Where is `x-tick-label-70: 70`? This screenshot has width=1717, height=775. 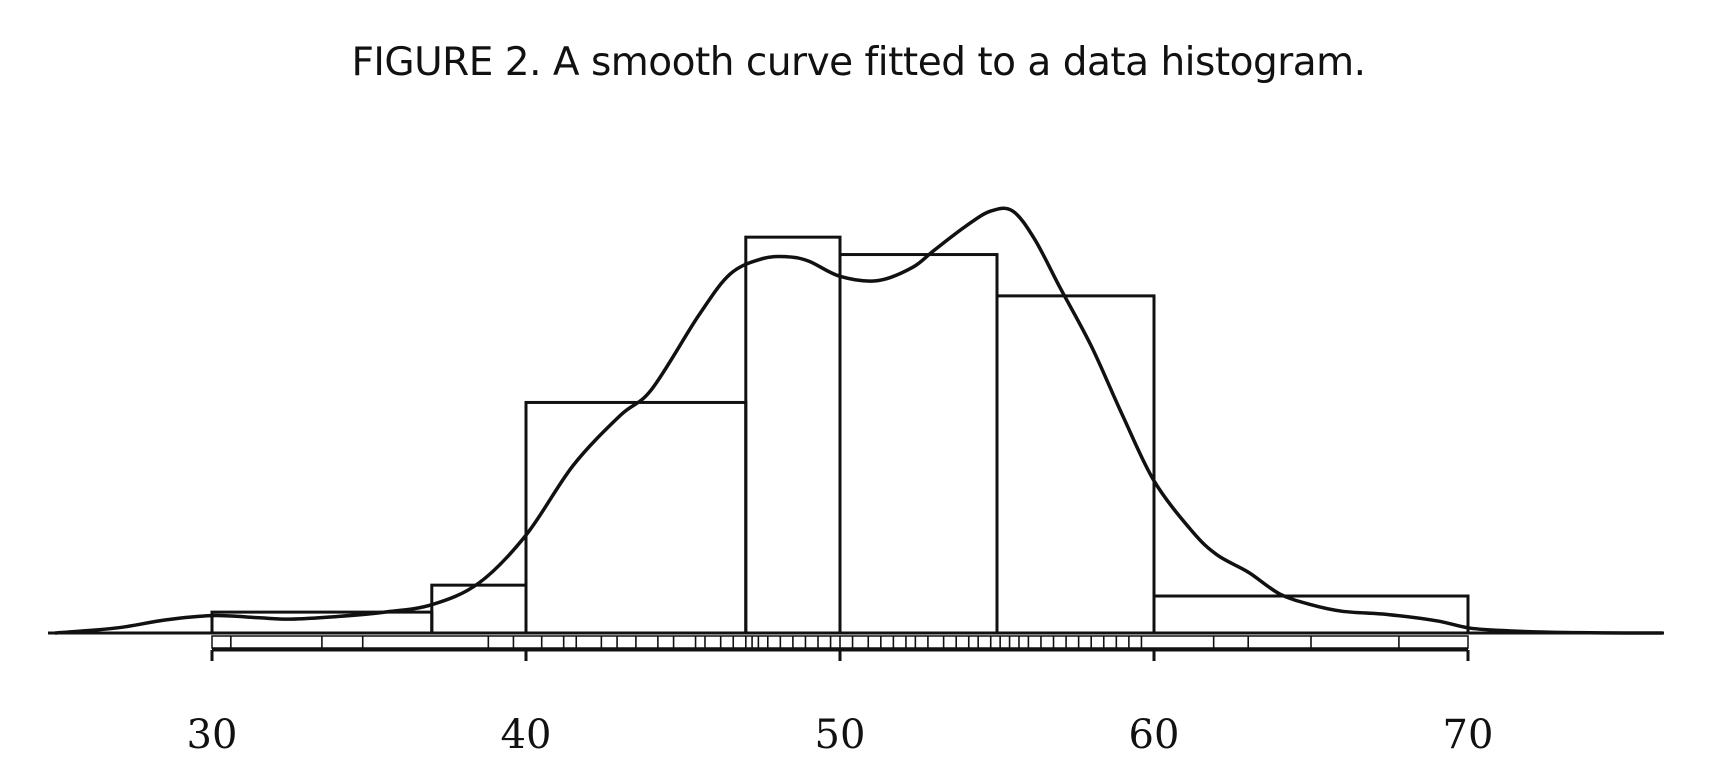
x-tick-label-70: 70 is located at coordinates (1468, 735).